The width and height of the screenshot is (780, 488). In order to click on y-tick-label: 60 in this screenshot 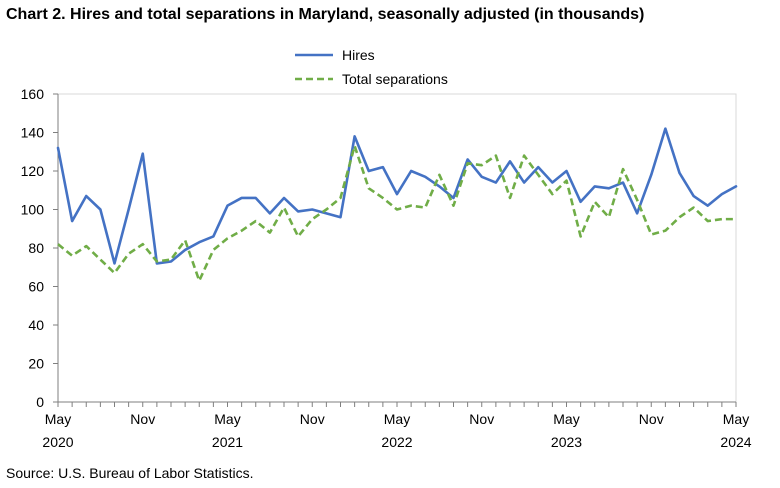, I will do `click(36, 287)`.